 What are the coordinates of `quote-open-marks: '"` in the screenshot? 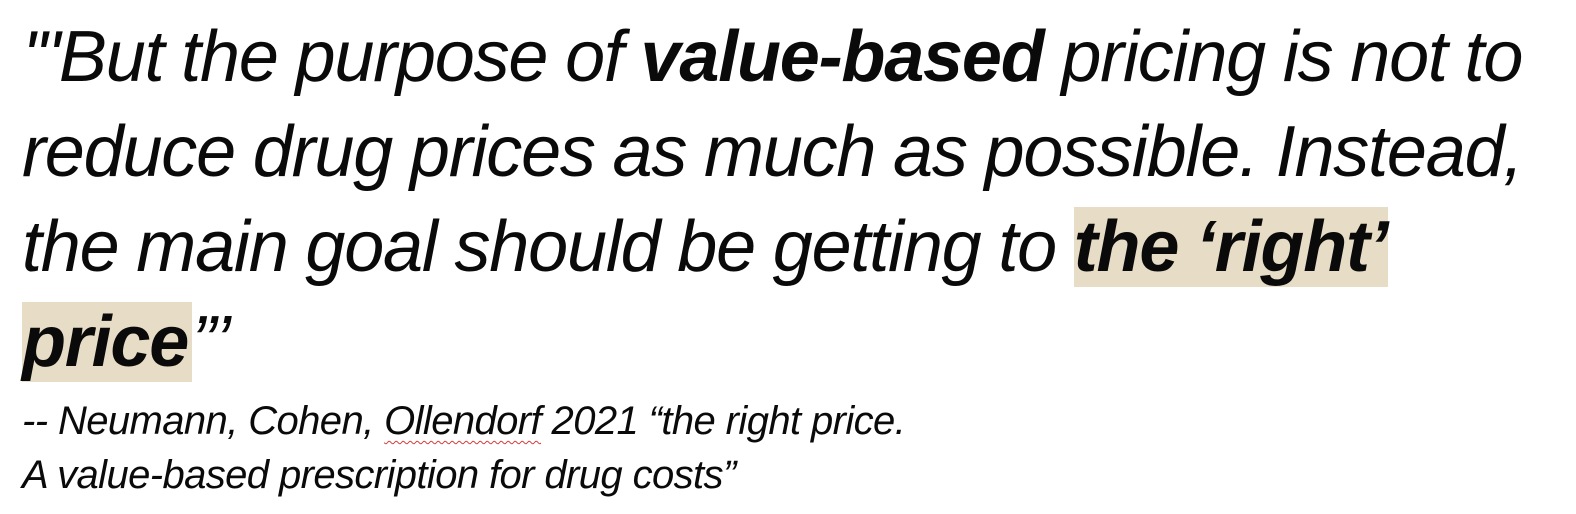 It's located at (41, 57).